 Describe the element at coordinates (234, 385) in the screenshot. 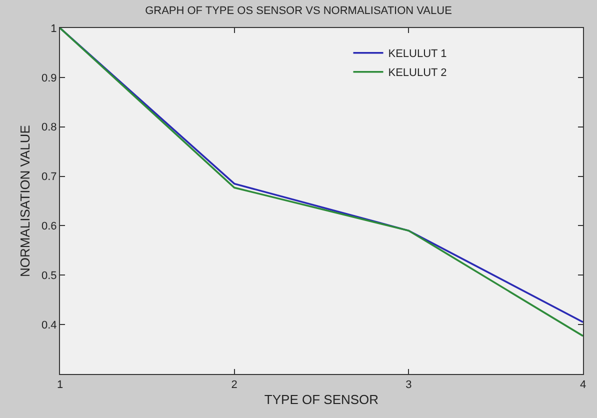

I see `x-tick-label: 2` at that location.